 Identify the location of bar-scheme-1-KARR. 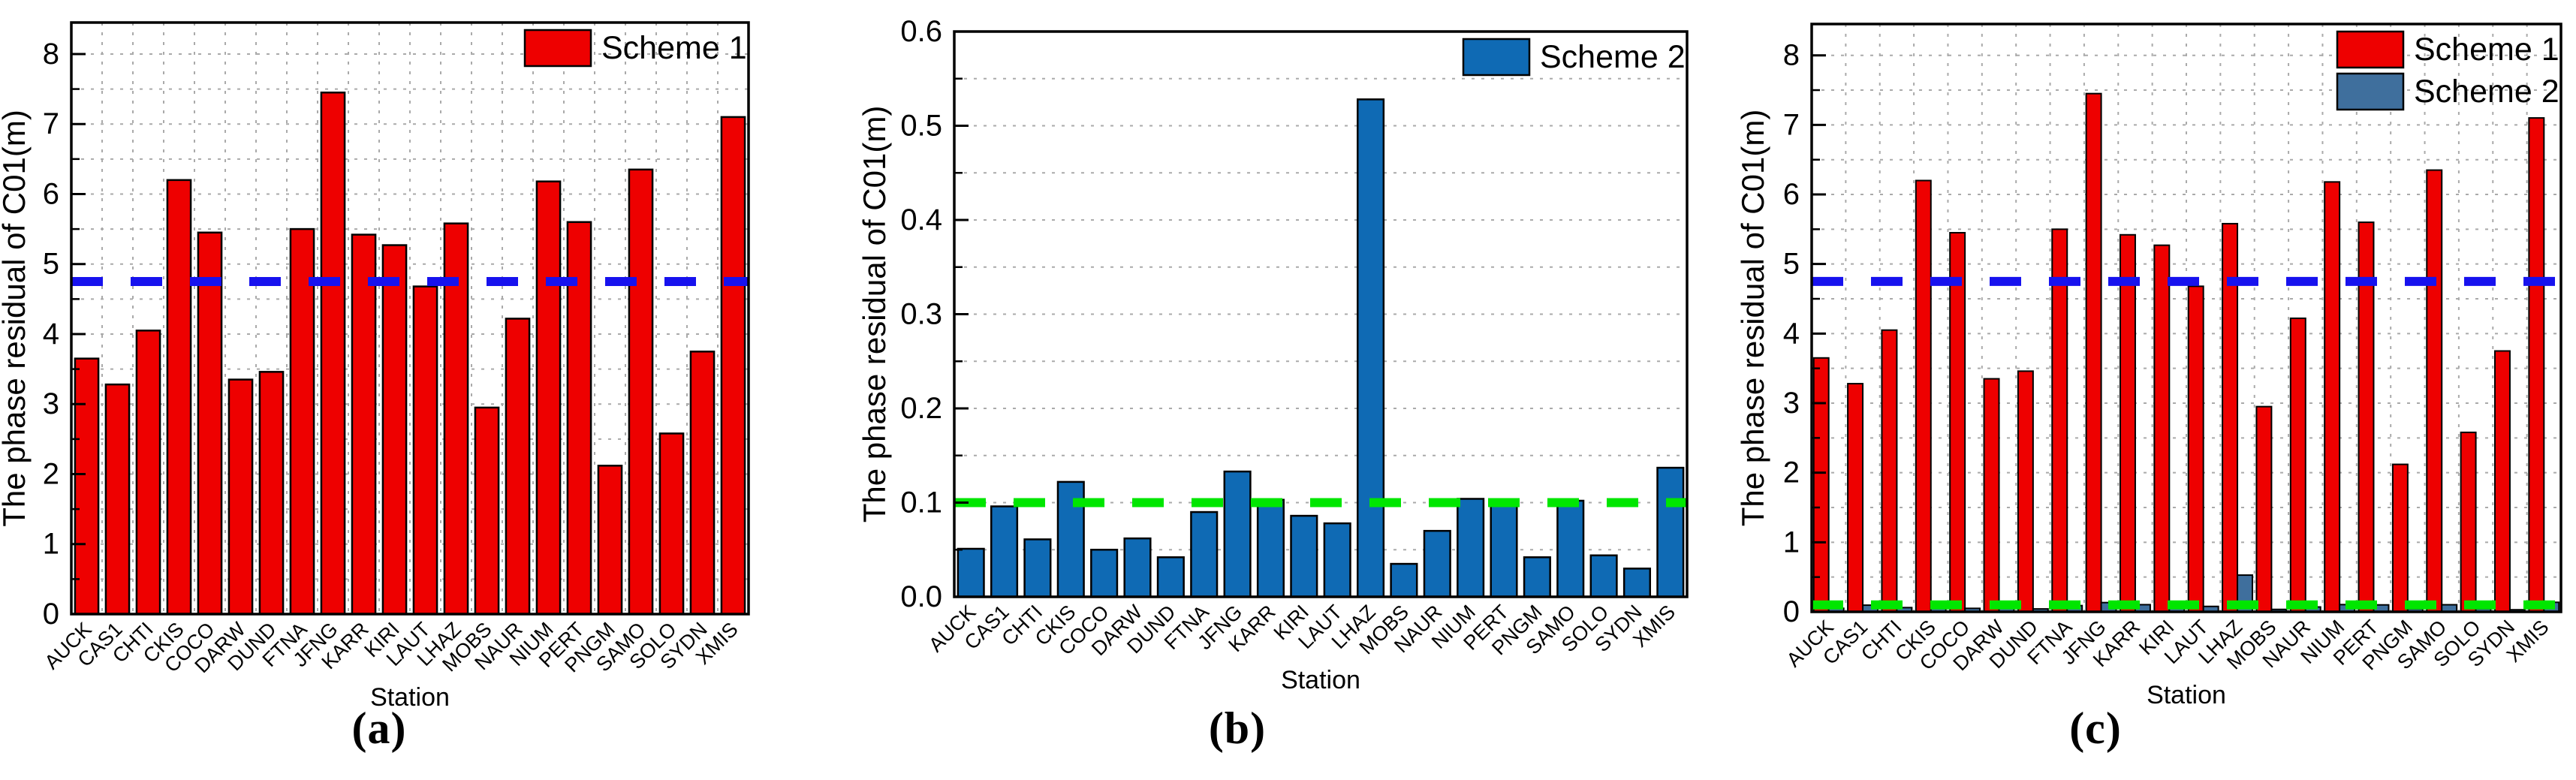
(364, 424).